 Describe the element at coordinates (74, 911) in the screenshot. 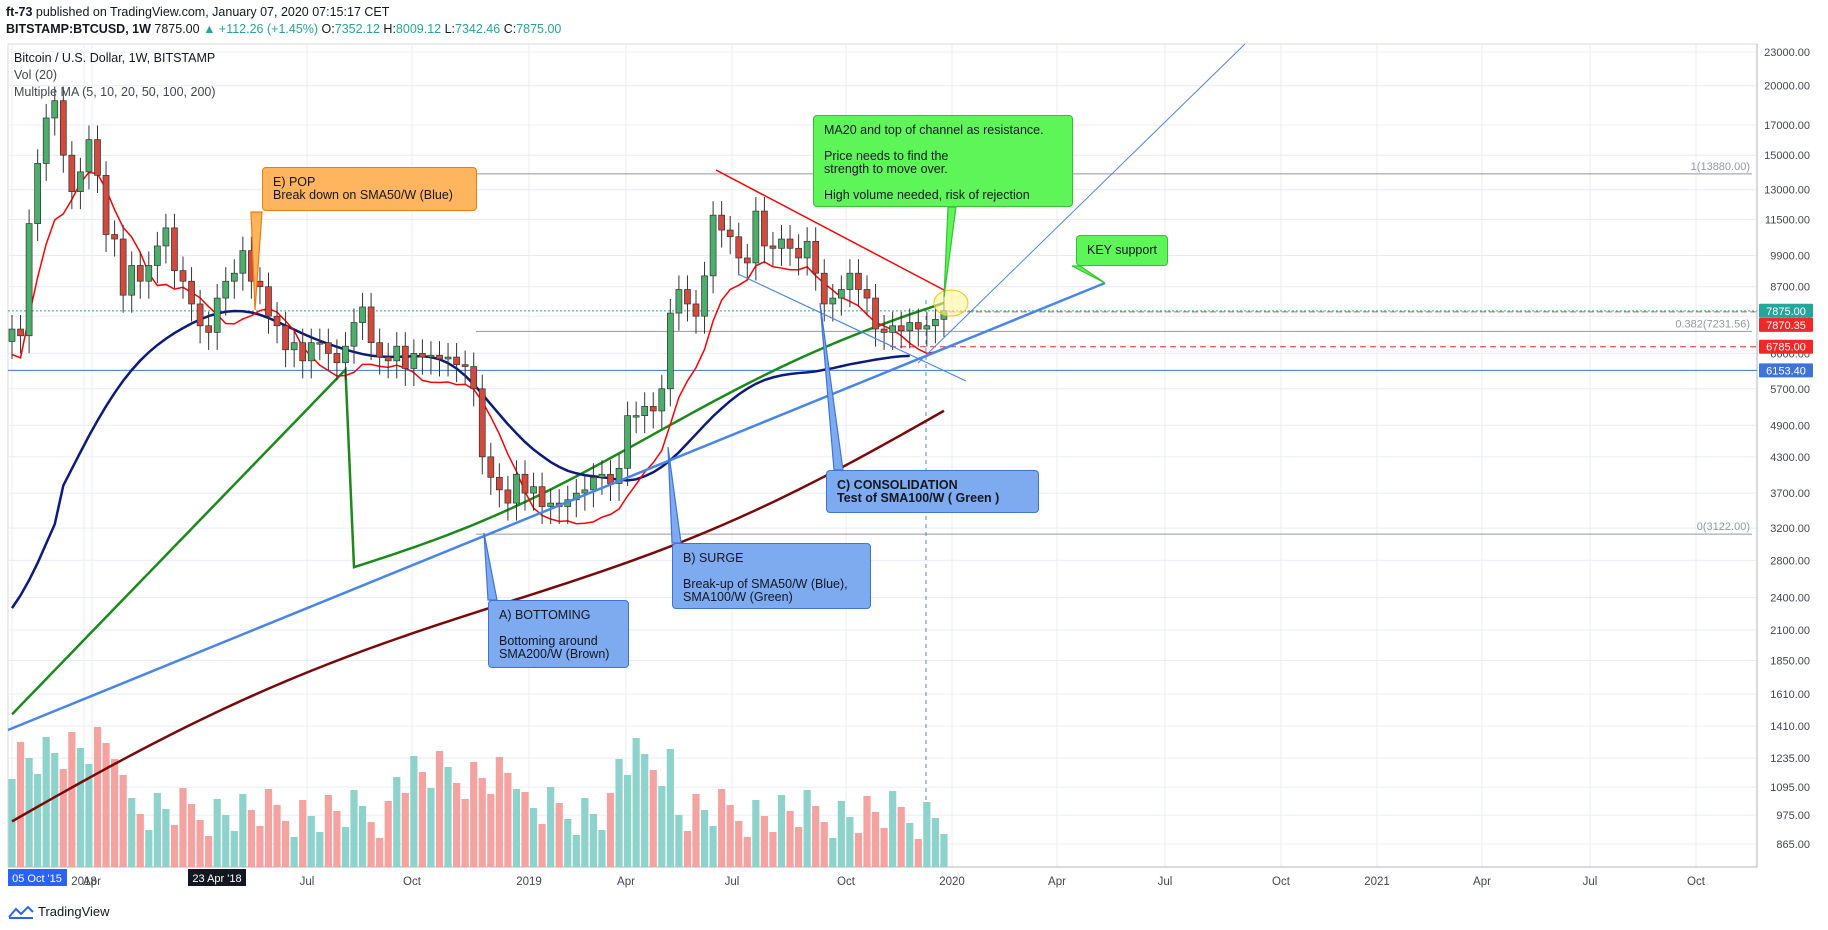

I see `brand-name: TradingView` at that location.